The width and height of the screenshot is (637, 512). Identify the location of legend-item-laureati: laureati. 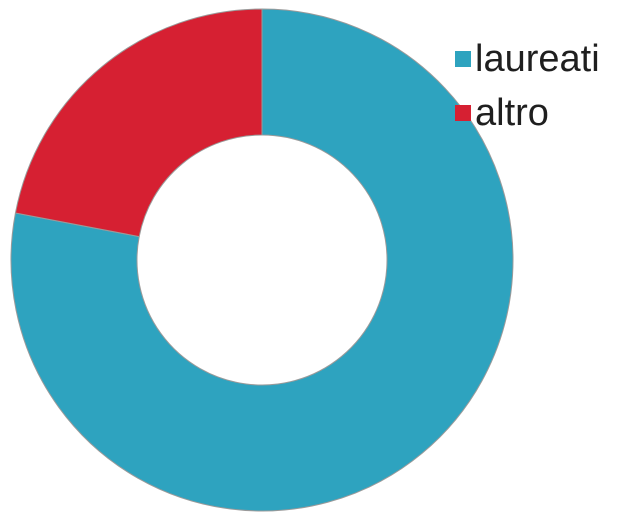
(545, 59).